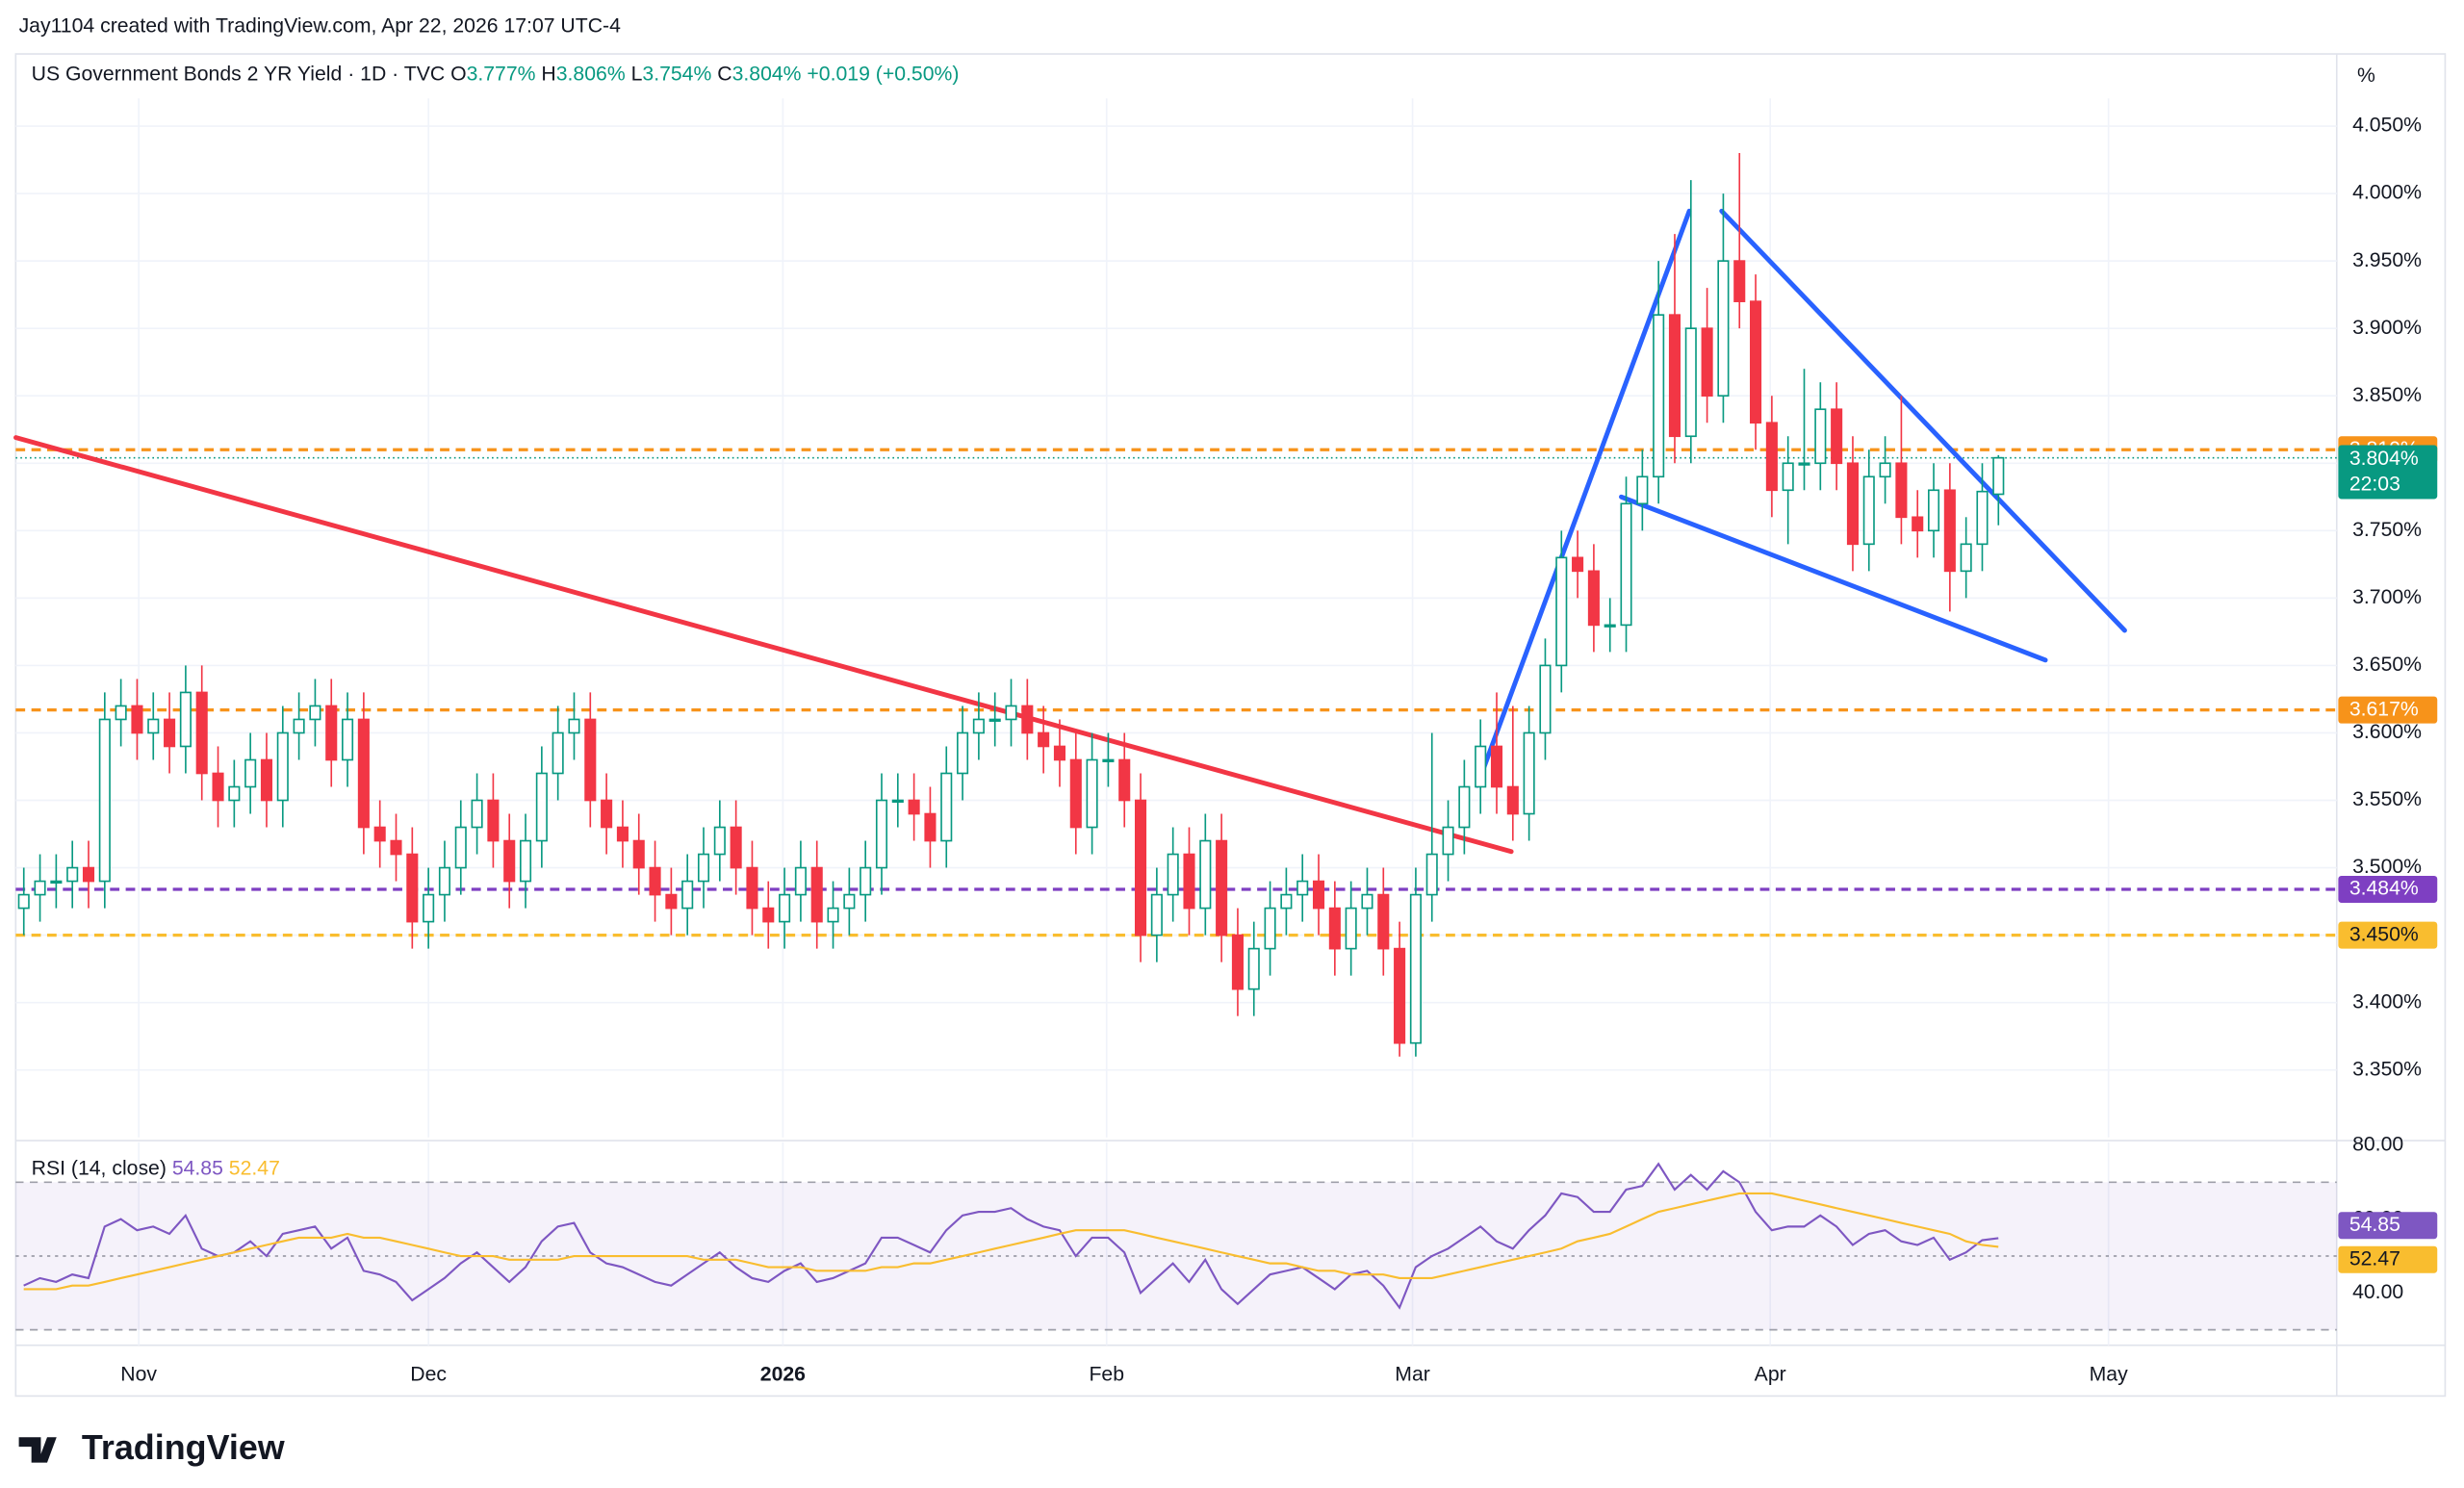 The height and width of the screenshot is (1488, 2464). I want to click on y-tick-label: 3.600%, so click(2387, 732).